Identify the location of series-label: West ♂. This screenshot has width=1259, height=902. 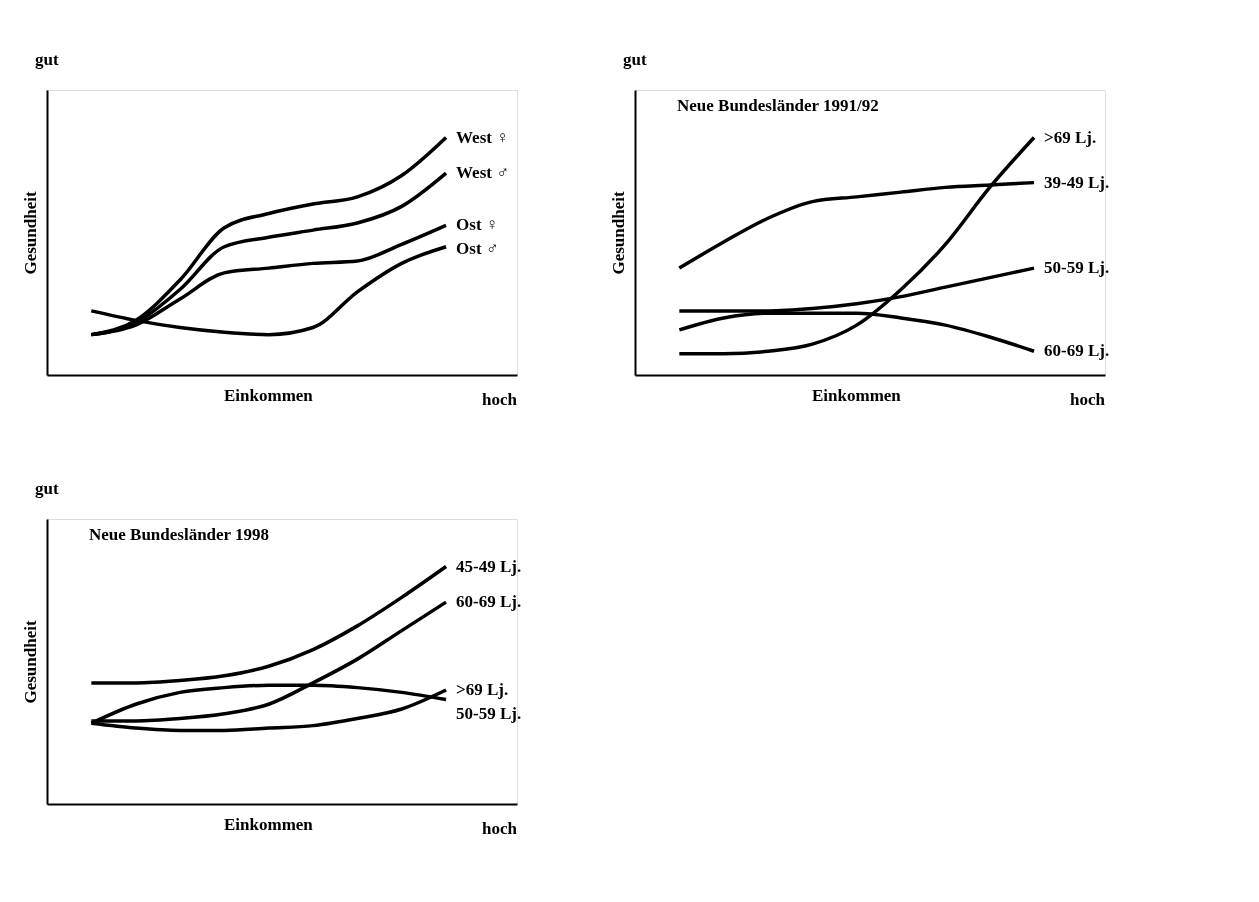
(482, 173).